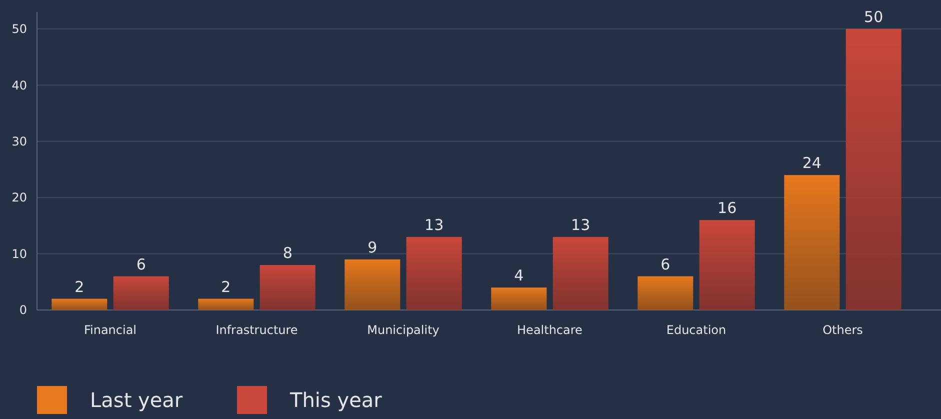 The height and width of the screenshot is (419, 941). I want to click on y-tick-label: 0, so click(23, 310).